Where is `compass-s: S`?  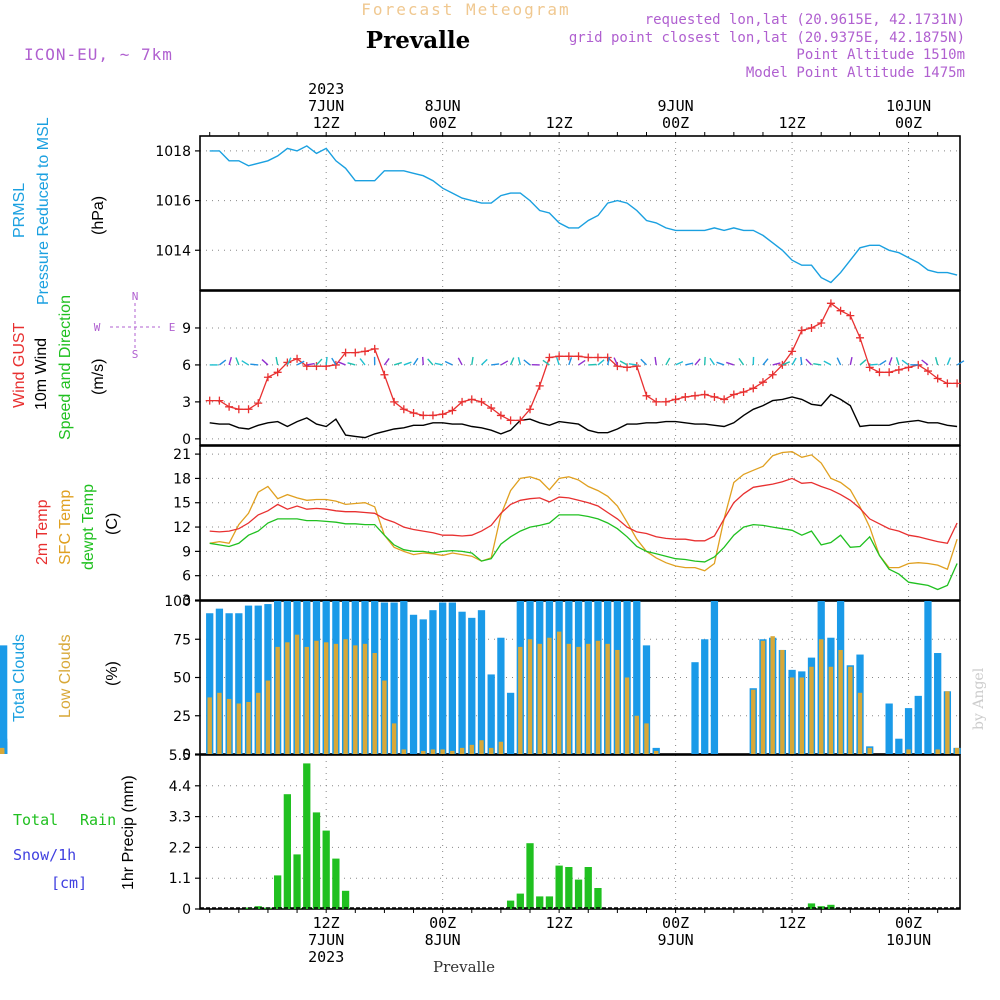
compass-s: S is located at coordinates (135, 354).